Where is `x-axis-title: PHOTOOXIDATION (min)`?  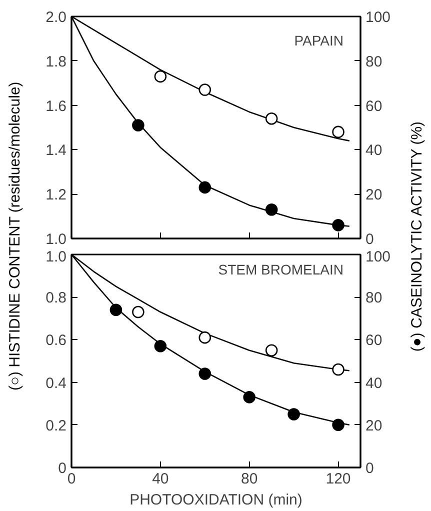 x-axis-title: PHOTOOXIDATION (min) is located at coordinates (216, 500).